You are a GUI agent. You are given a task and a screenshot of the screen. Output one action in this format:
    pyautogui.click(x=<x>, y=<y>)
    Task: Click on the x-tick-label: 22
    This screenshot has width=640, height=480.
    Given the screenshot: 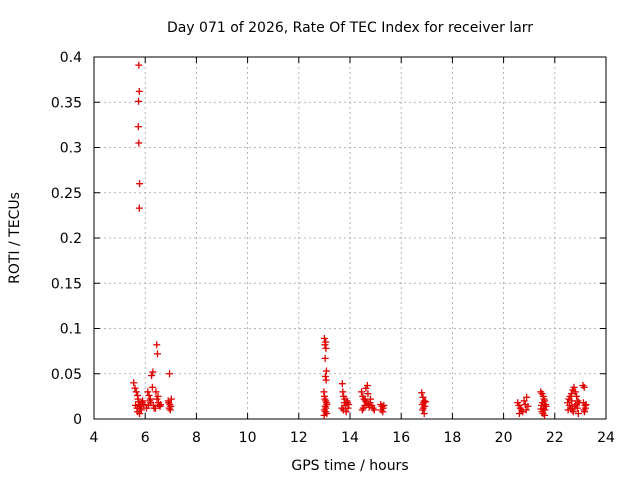 What is the action you would take?
    pyautogui.click(x=555, y=438)
    